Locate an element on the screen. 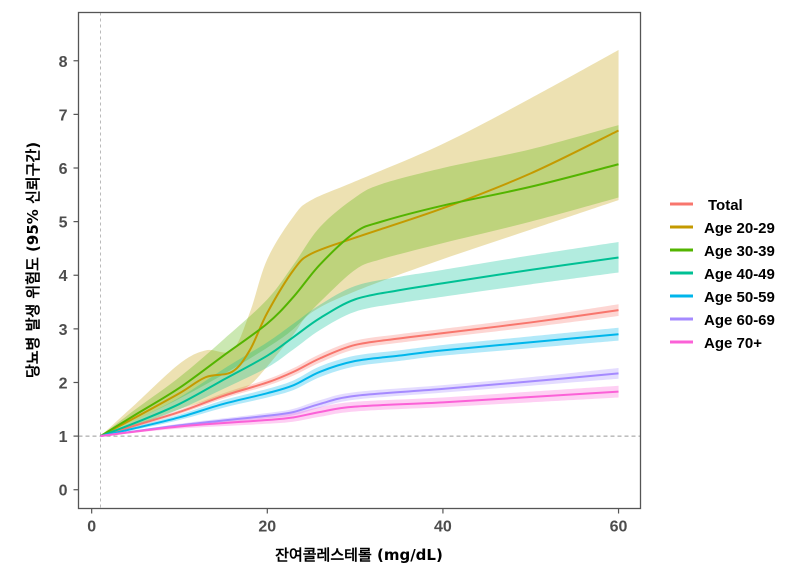  legend-item-age-40-49: Age 40-49 is located at coordinates (722, 274).